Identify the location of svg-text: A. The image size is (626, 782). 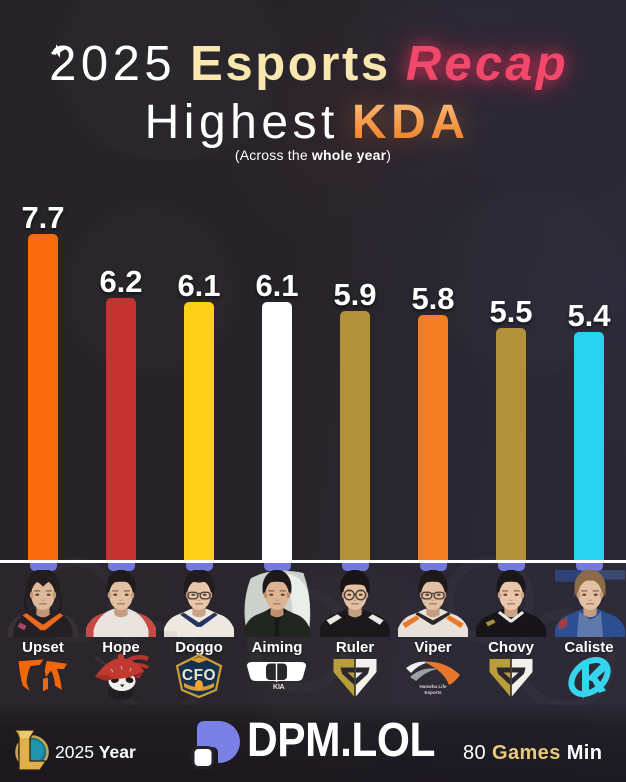
(281, 687).